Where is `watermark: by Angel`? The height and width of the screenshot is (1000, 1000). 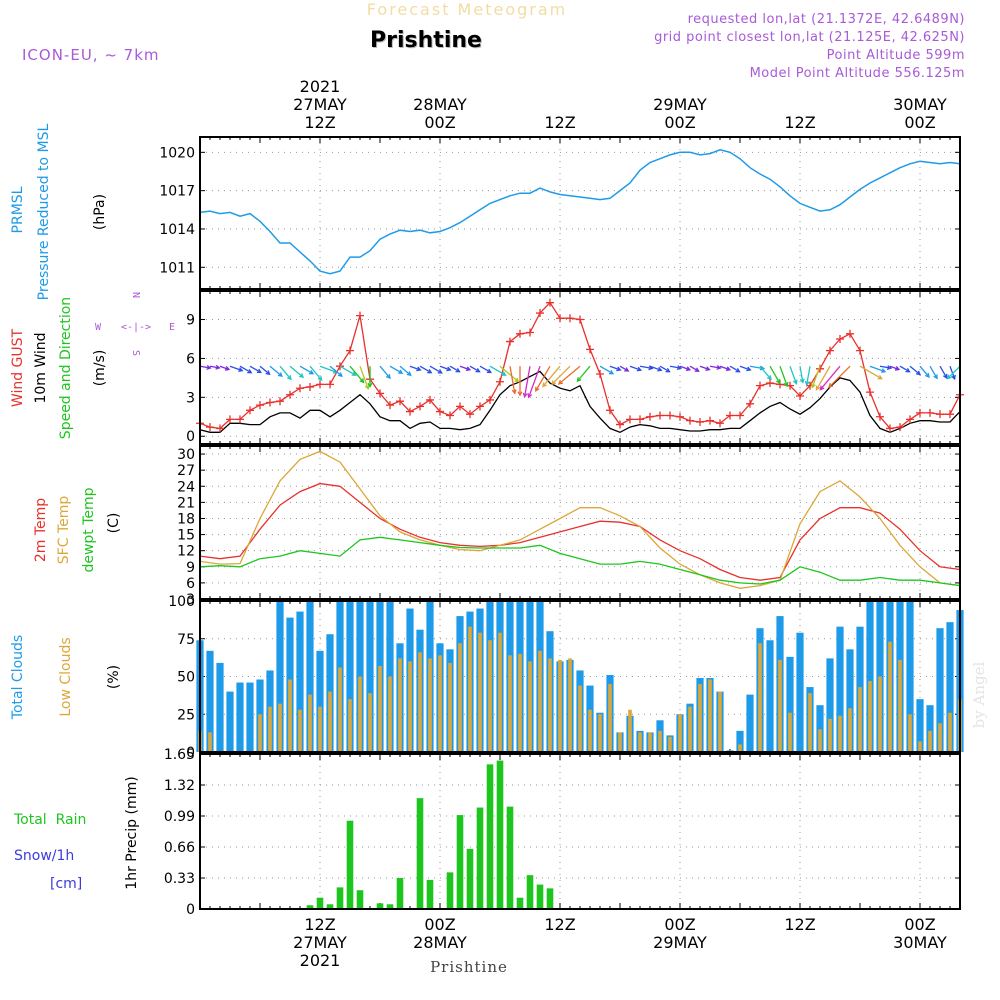
watermark: by Angel is located at coordinates (979, 694).